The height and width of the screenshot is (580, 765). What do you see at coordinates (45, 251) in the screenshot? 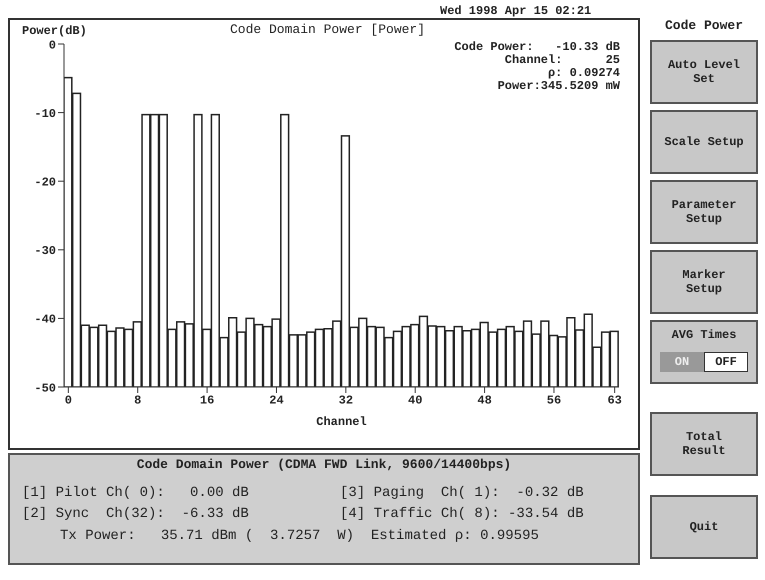
I see `y-tick-label: -30` at bounding box center [45, 251].